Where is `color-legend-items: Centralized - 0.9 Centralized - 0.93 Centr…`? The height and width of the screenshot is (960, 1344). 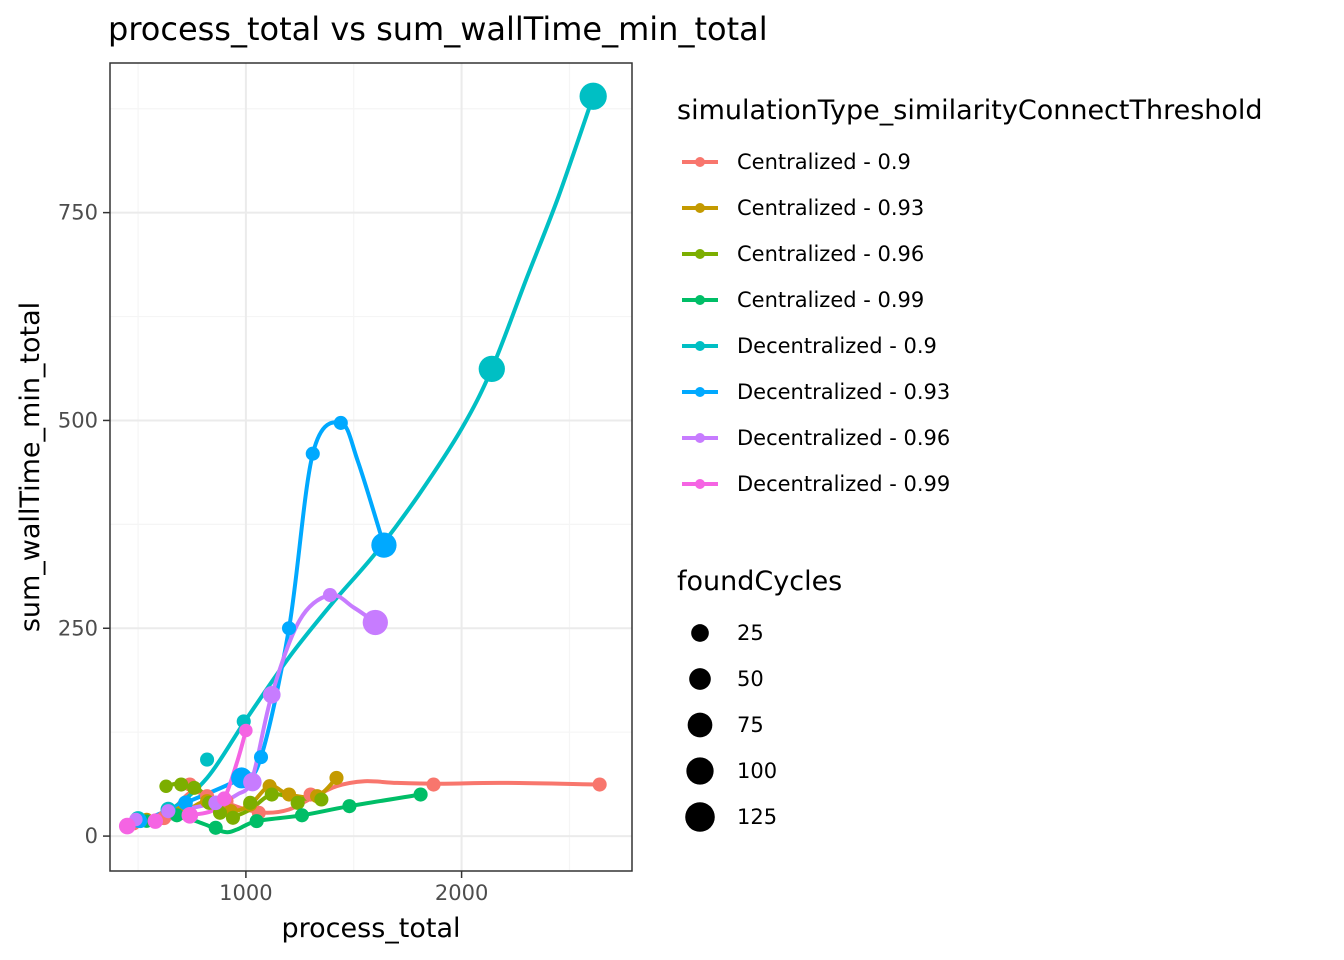 color-legend-items: Centralized - 0.9 Centralized - 0.93 Centr… is located at coordinates (816, 323).